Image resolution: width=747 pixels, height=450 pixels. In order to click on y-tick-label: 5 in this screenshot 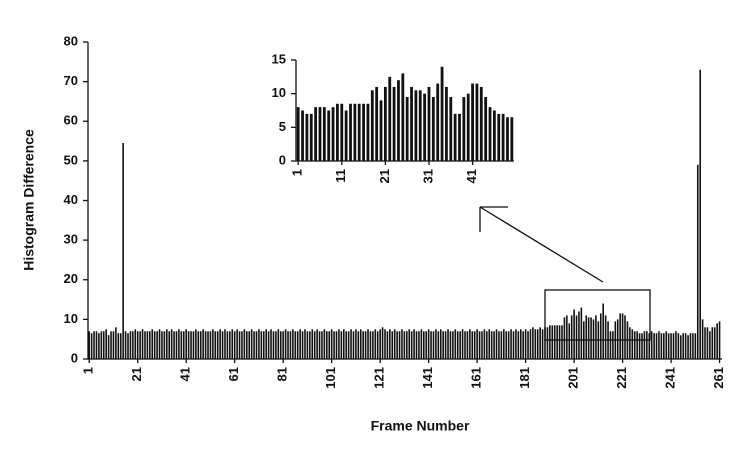, I will do `click(282, 126)`.